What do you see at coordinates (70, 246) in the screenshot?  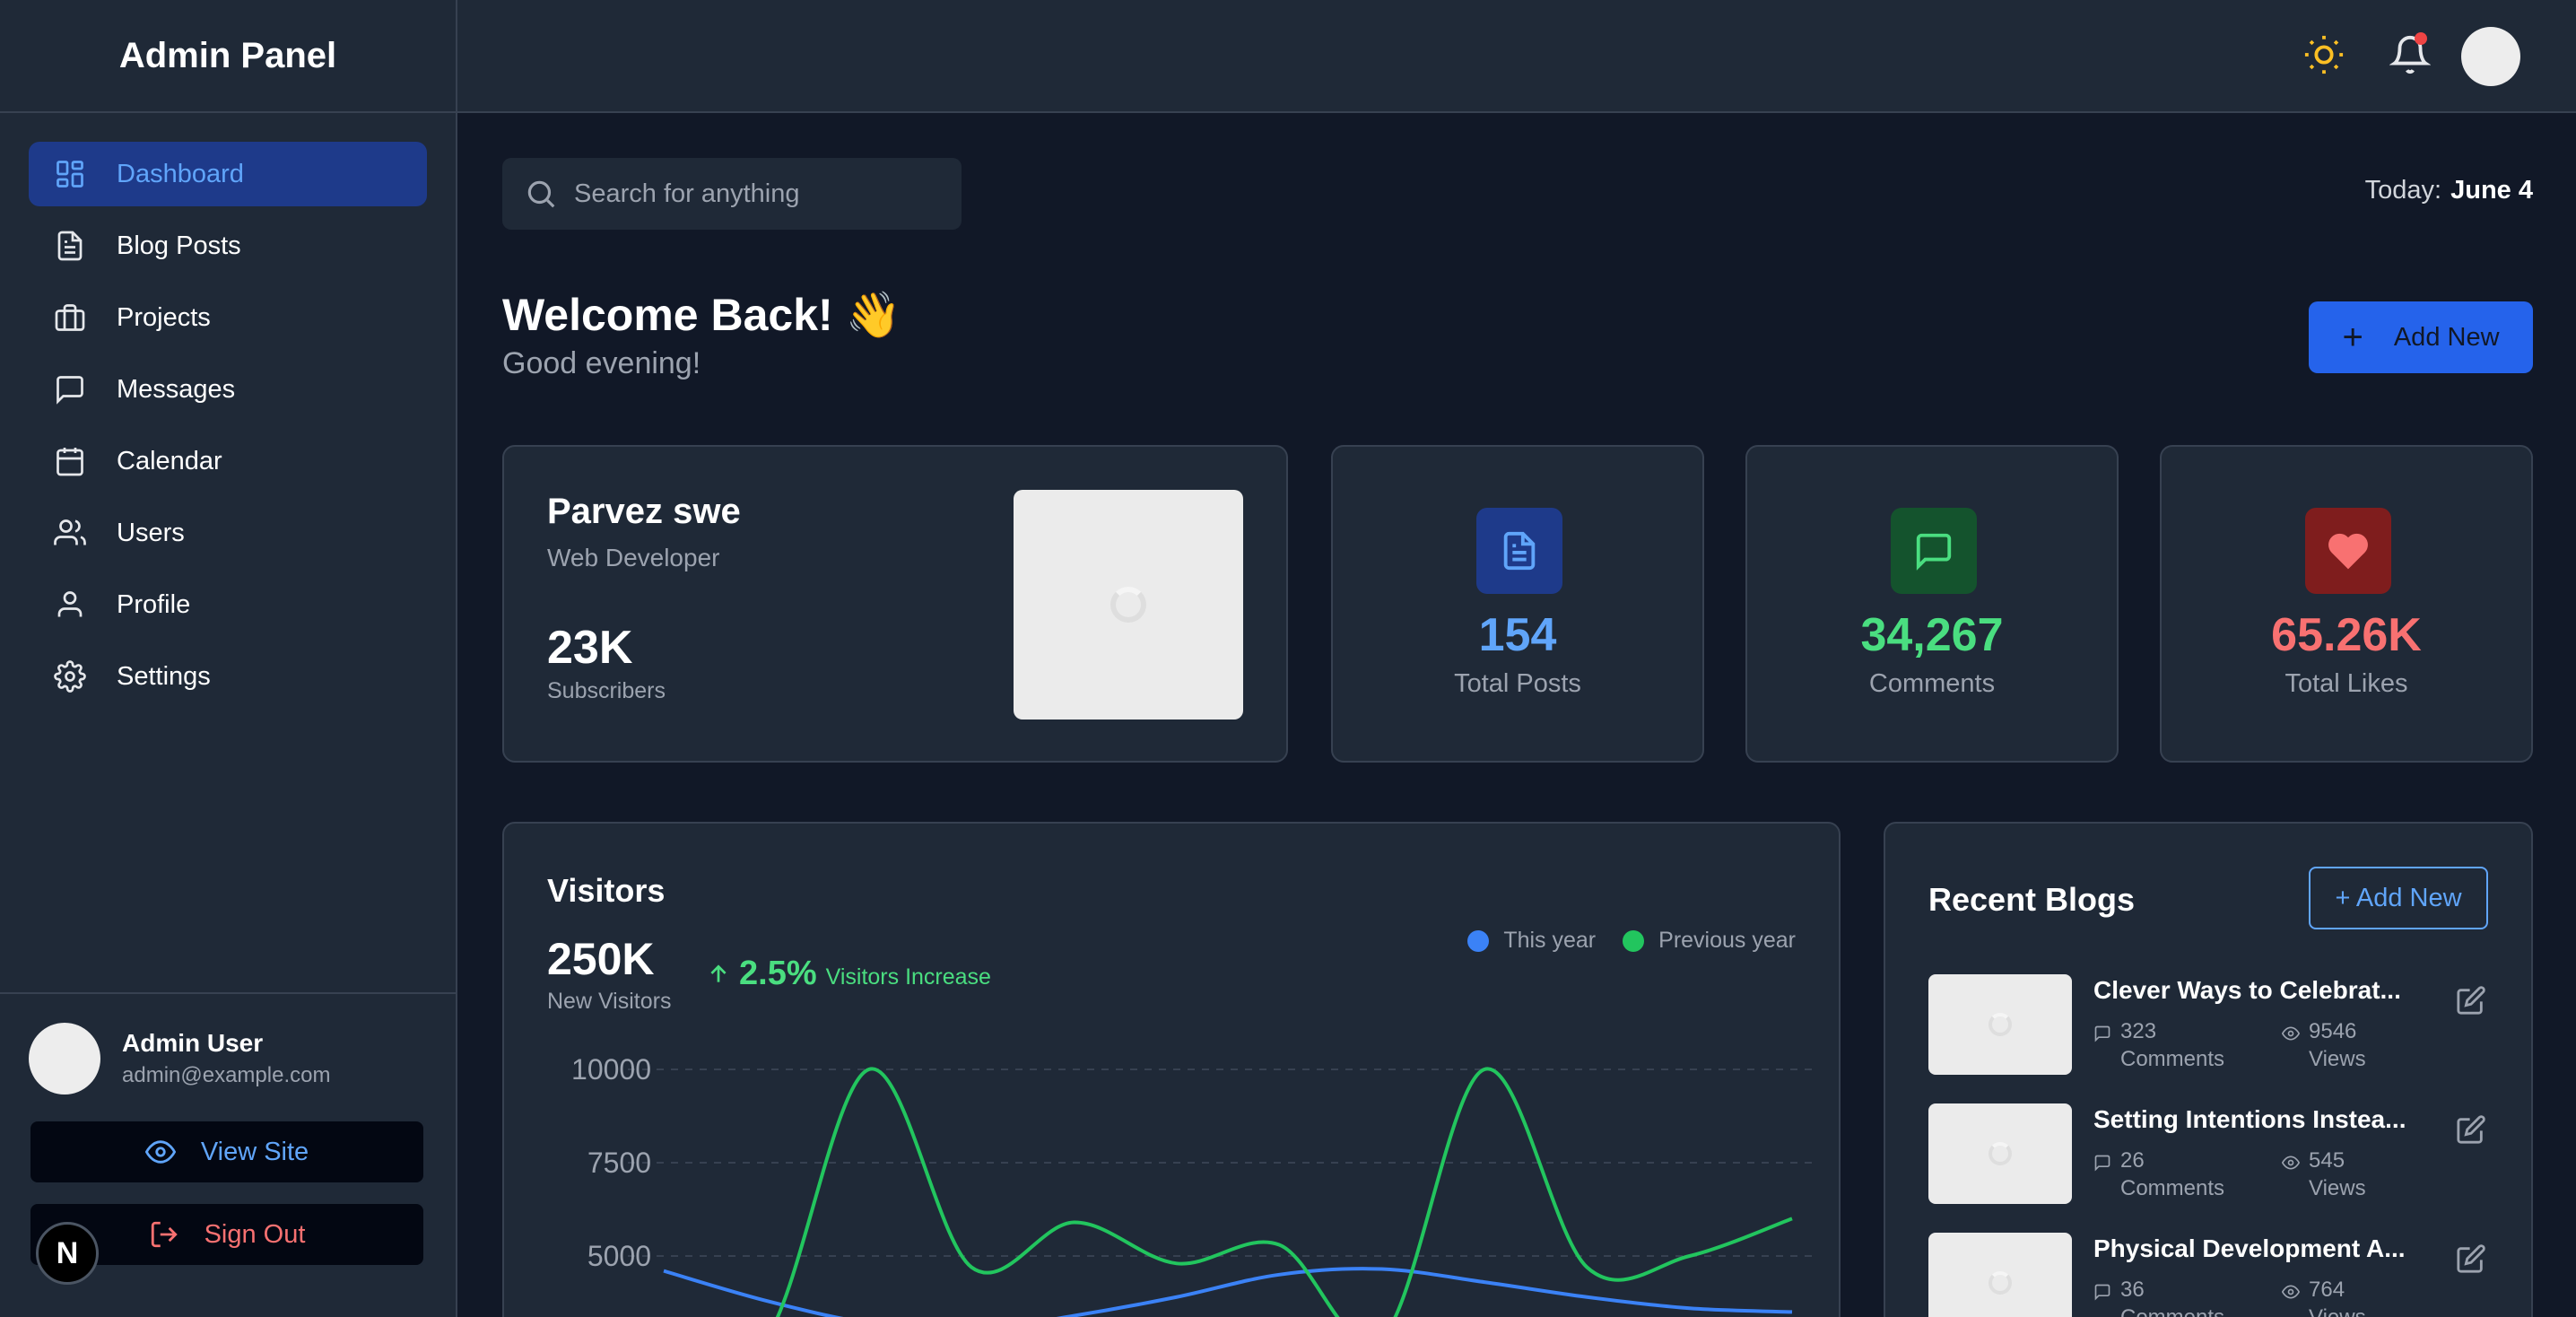 I see `file-text-icon` at bounding box center [70, 246].